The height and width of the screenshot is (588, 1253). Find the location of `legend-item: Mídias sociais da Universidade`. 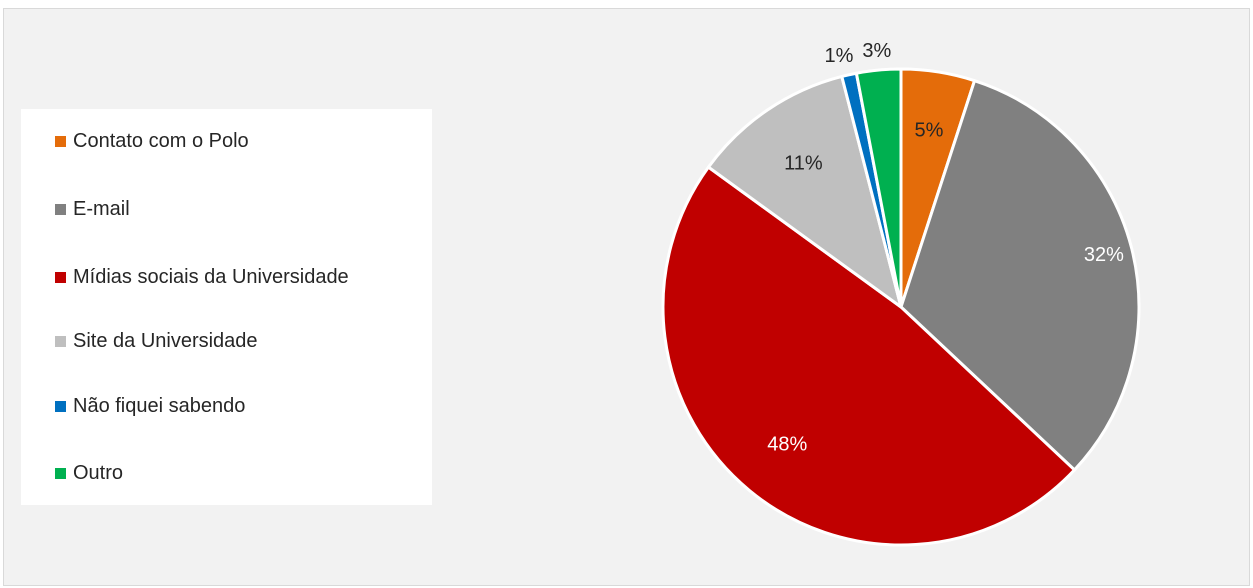

legend-item: Mídias sociais da Universidade is located at coordinates (202, 277).